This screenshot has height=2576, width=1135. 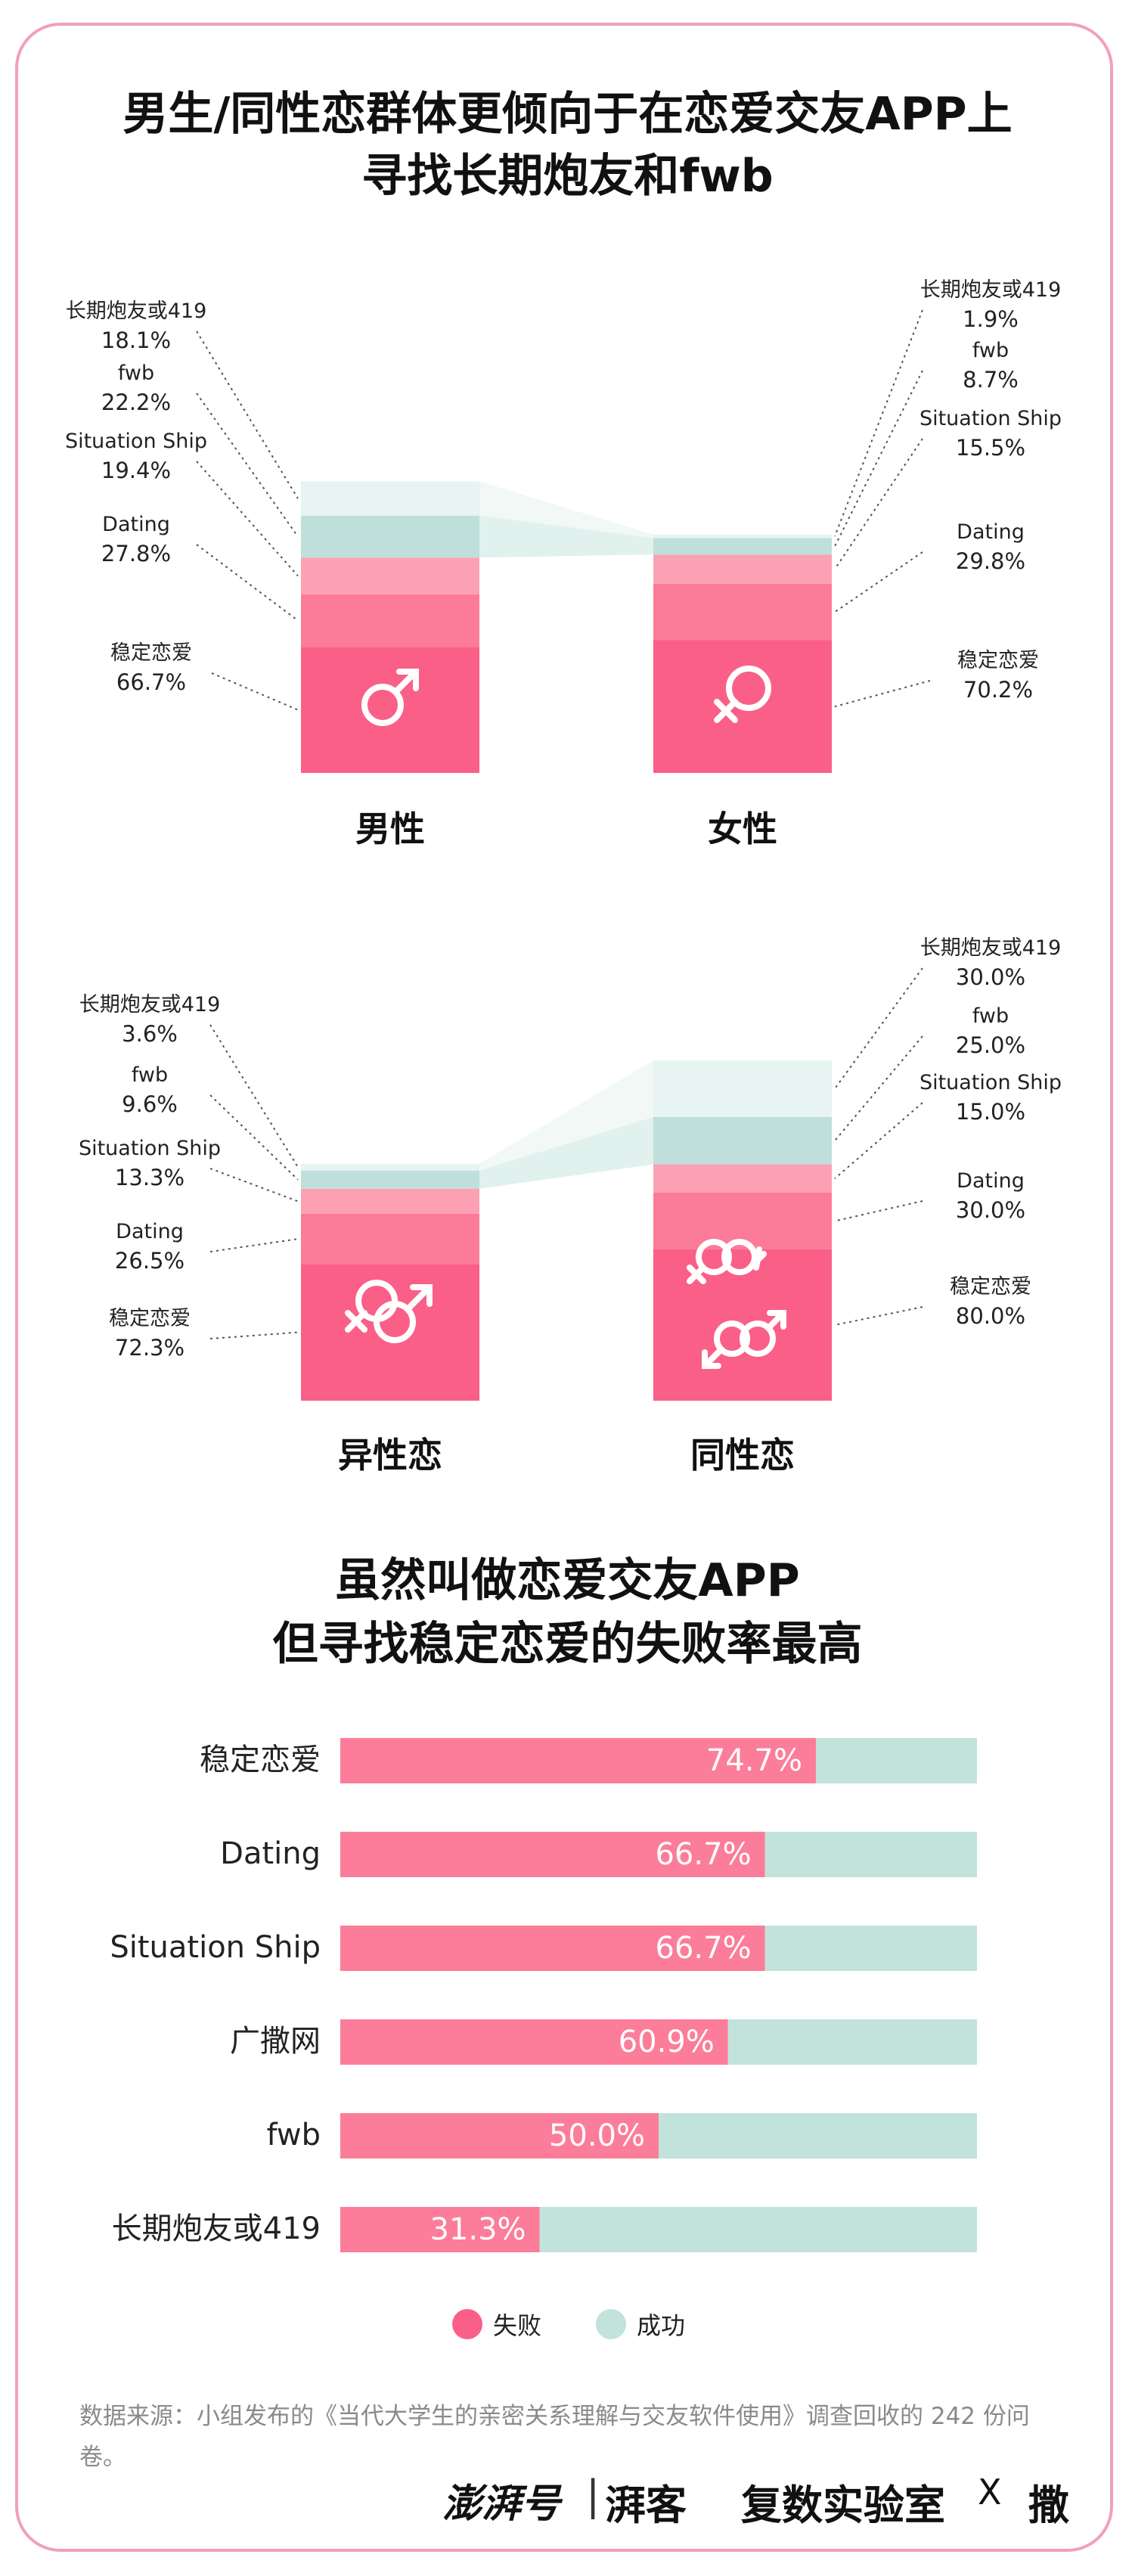 I want to click on series-label-left-419: 长期炮友或419, so click(x=136, y=311).